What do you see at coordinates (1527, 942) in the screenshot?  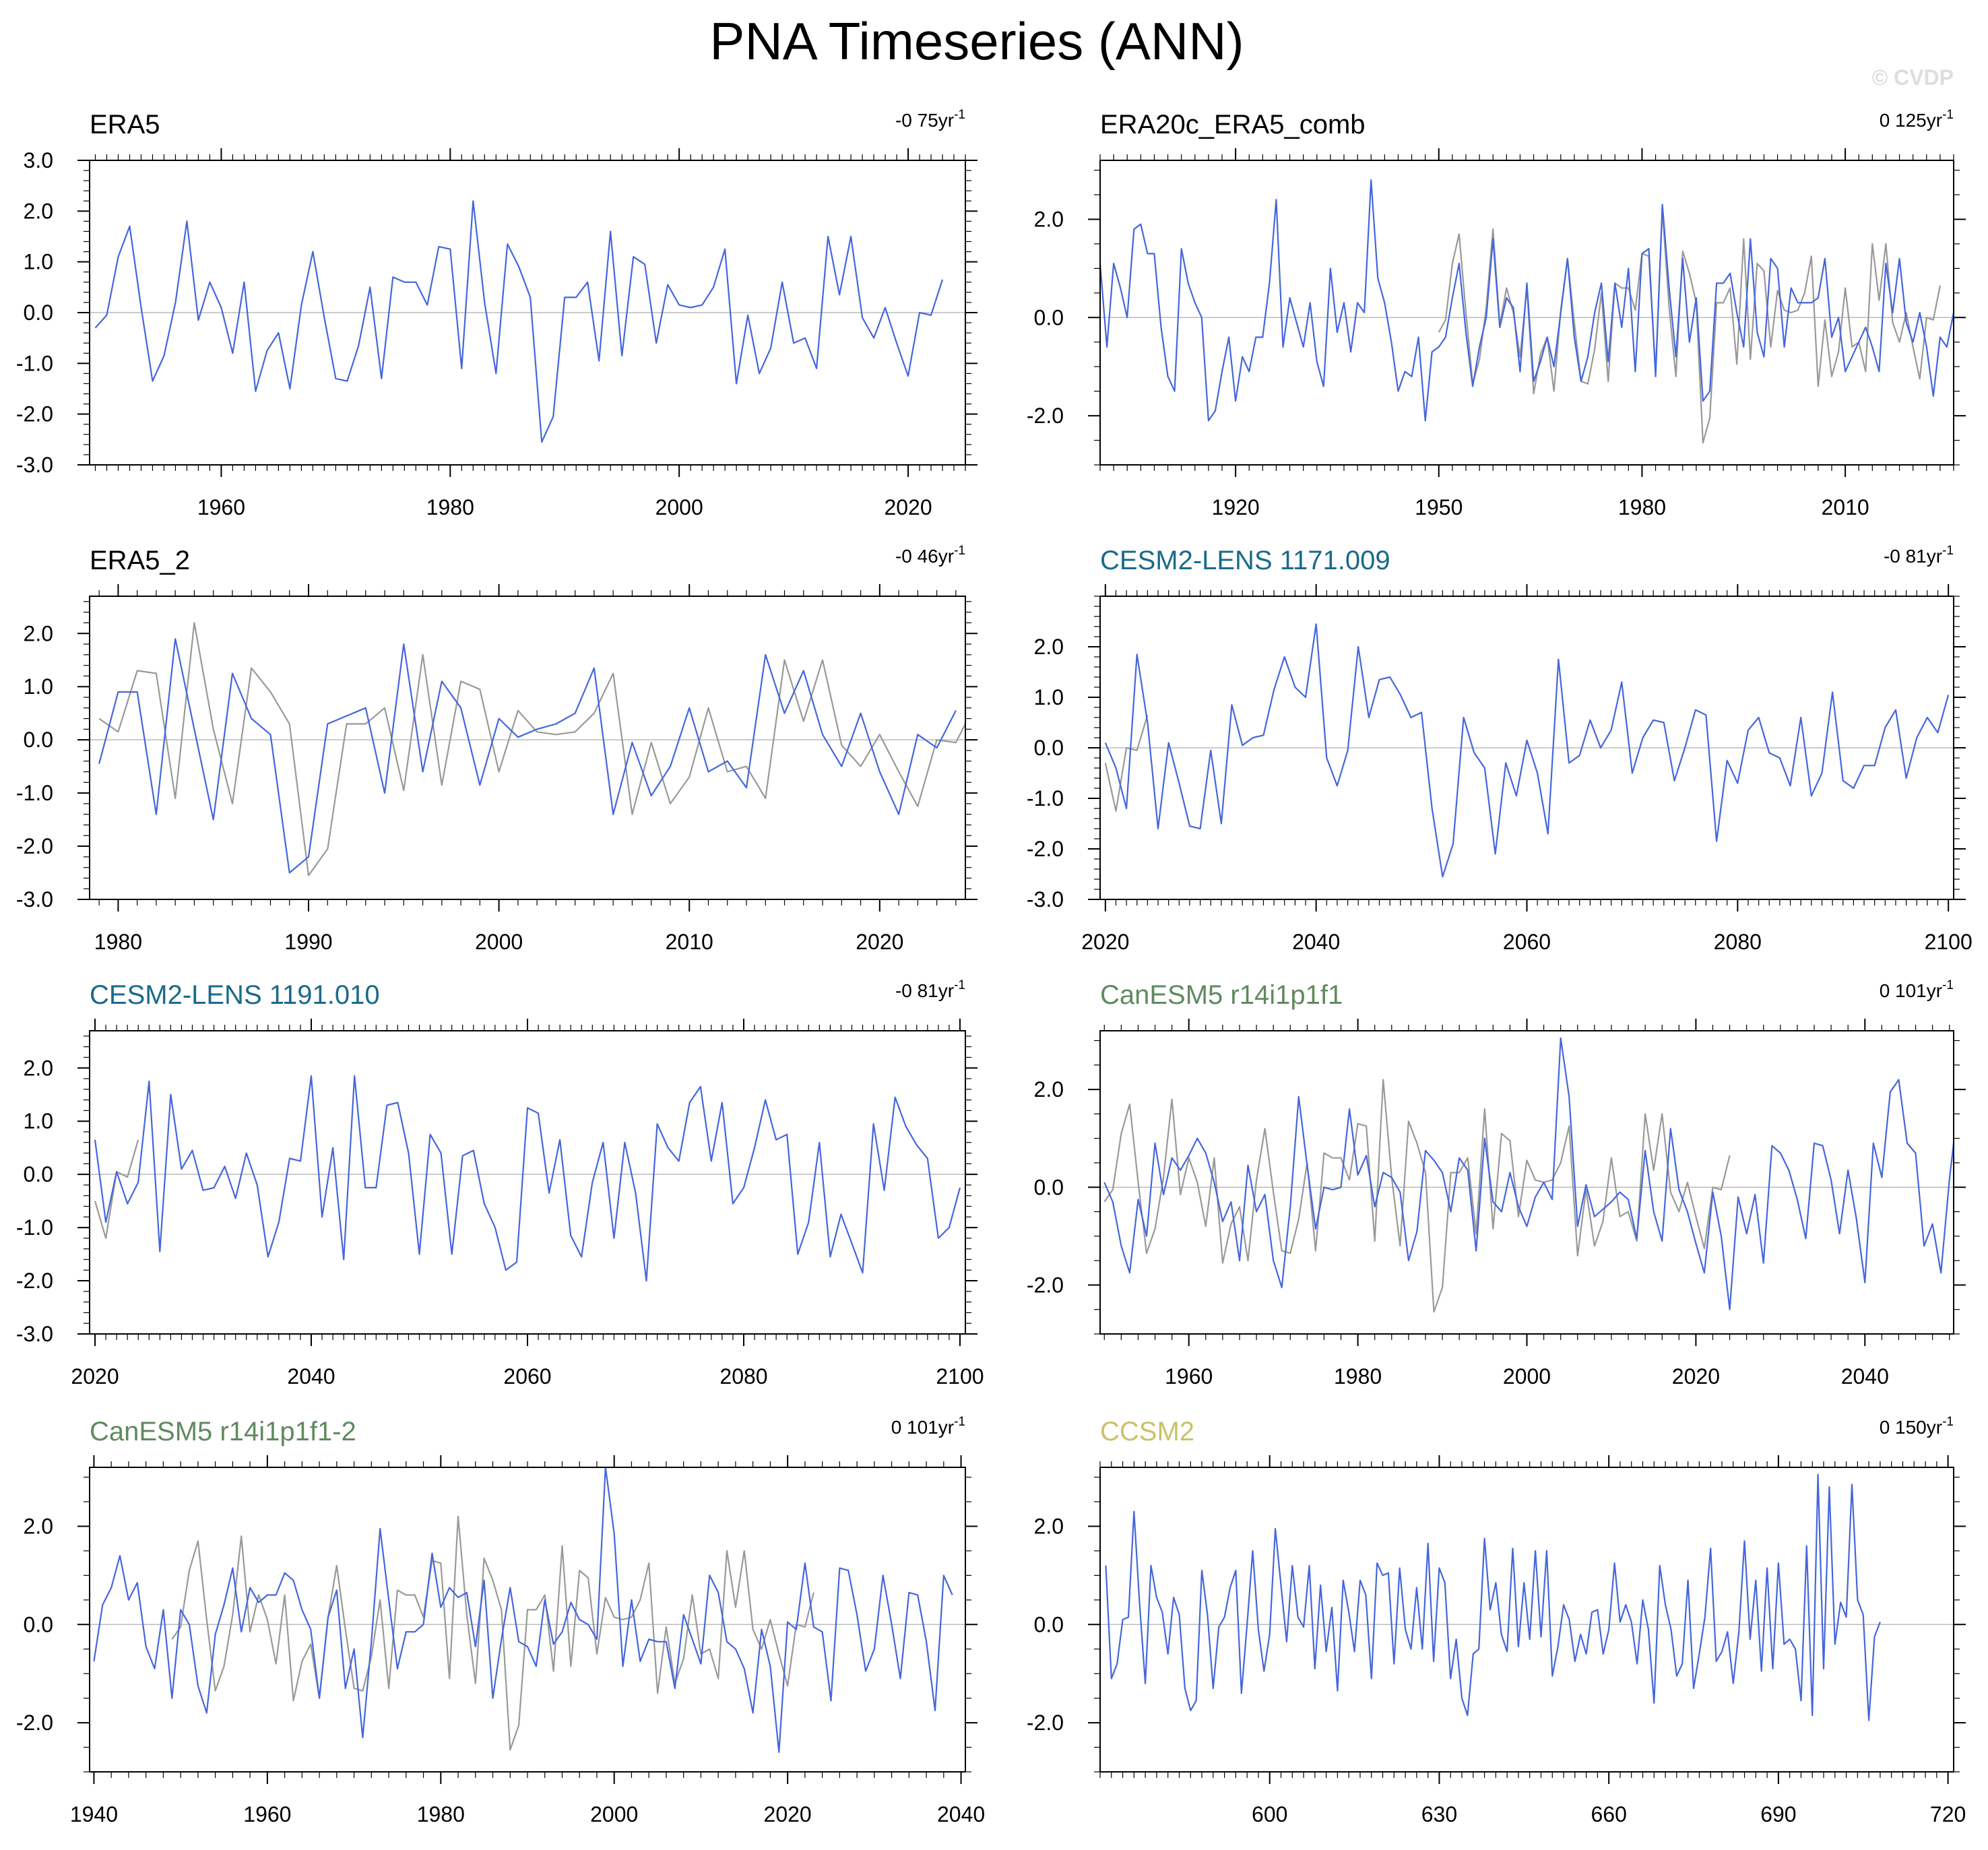 I see `x-tick-label: 2060` at bounding box center [1527, 942].